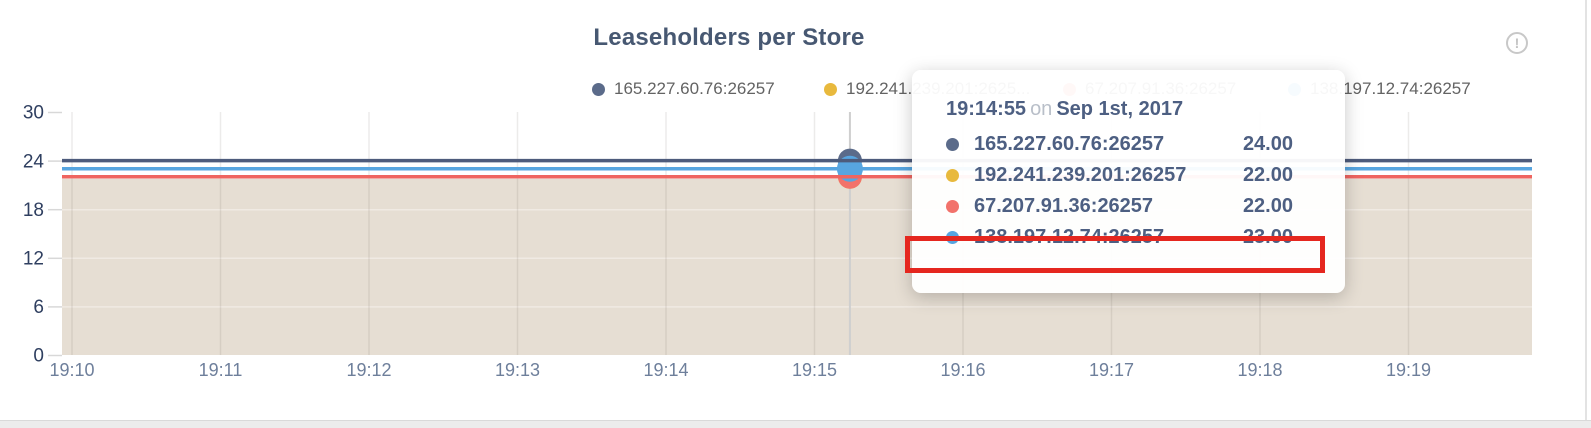 Image resolution: width=1591 pixels, height=428 pixels. Describe the element at coordinates (1517, 43) in the screenshot. I see `warning-circle-icon: !` at that location.